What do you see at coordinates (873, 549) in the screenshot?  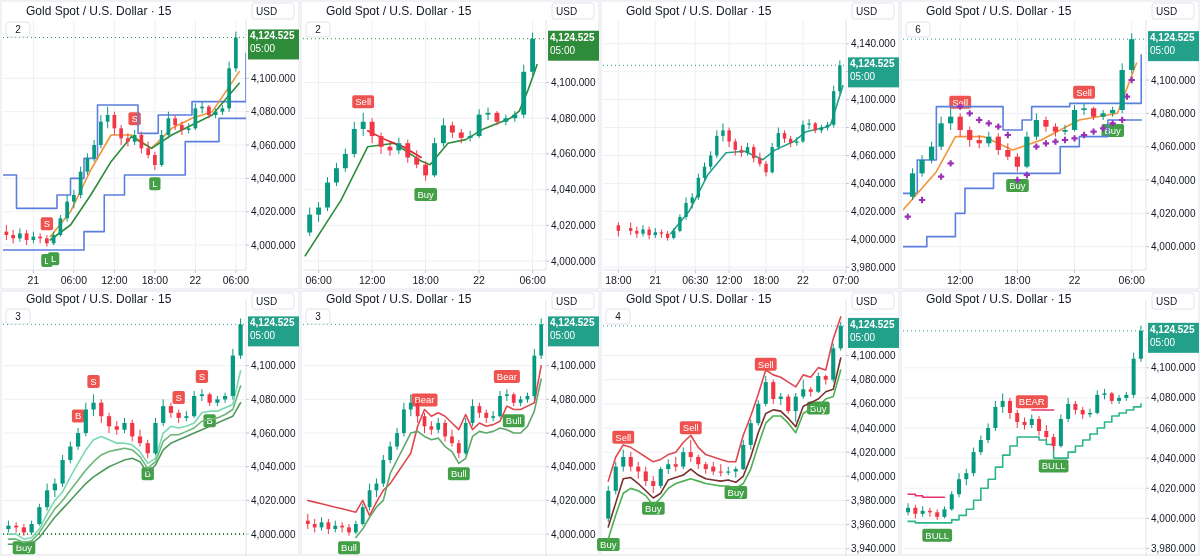 I see `y-tick-label: 3,940.000` at bounding box center [873, 549].